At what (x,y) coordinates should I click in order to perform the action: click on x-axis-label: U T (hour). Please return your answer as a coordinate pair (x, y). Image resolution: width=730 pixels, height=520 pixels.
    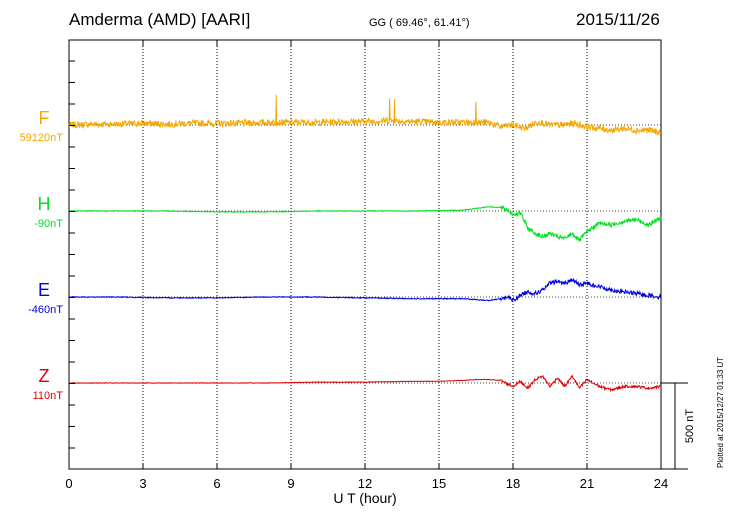
    Looking at the image, I should click on (364, 498).